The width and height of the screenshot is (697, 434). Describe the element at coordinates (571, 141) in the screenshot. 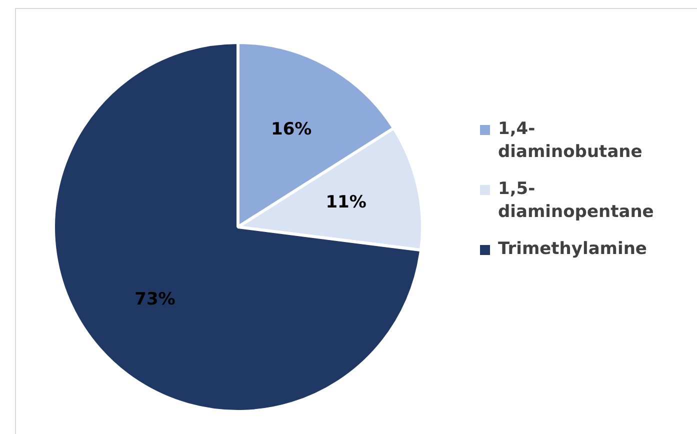

I see `legend-label: 1,4-diaminobutane` at that location.